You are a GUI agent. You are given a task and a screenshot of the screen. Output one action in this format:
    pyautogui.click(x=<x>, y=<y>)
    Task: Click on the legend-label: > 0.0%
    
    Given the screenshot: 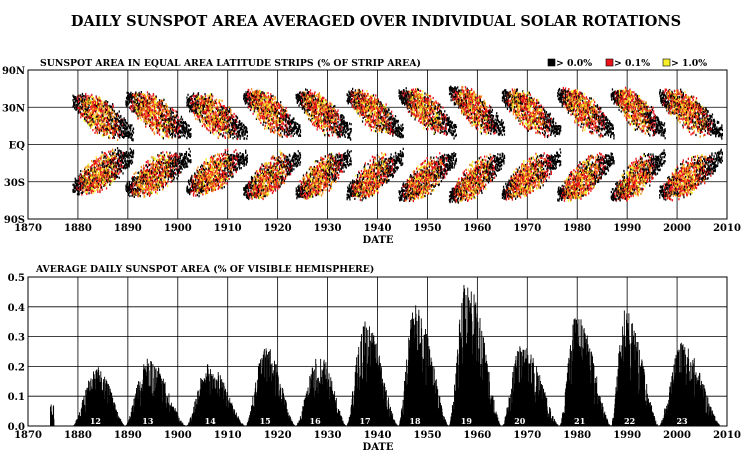 What is the action you would take?
    pyautogui.click(x=574, y=63)
    